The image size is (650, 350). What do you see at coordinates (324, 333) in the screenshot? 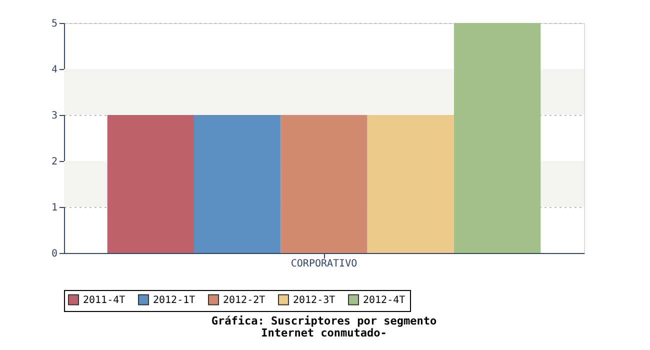
I see `text: Internet conmutado-` at bounding box center [324, 333].